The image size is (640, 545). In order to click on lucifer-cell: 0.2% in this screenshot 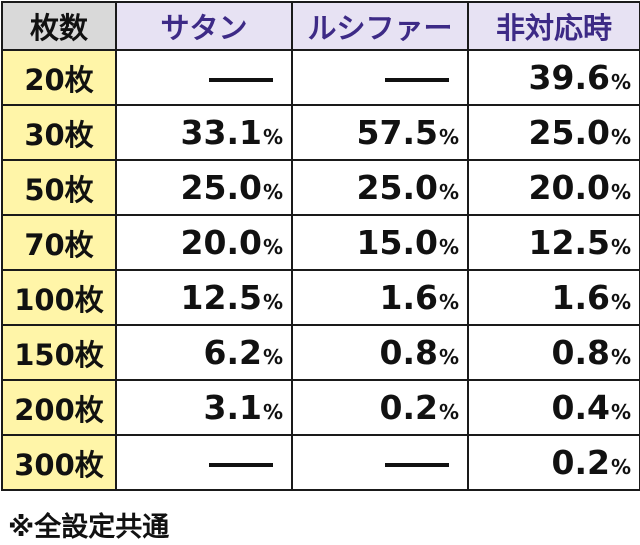, I will do `click(380, 407)`.